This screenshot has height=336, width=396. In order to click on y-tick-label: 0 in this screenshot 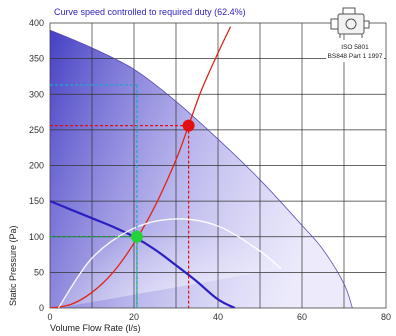, I will do `click(41, 308)`.